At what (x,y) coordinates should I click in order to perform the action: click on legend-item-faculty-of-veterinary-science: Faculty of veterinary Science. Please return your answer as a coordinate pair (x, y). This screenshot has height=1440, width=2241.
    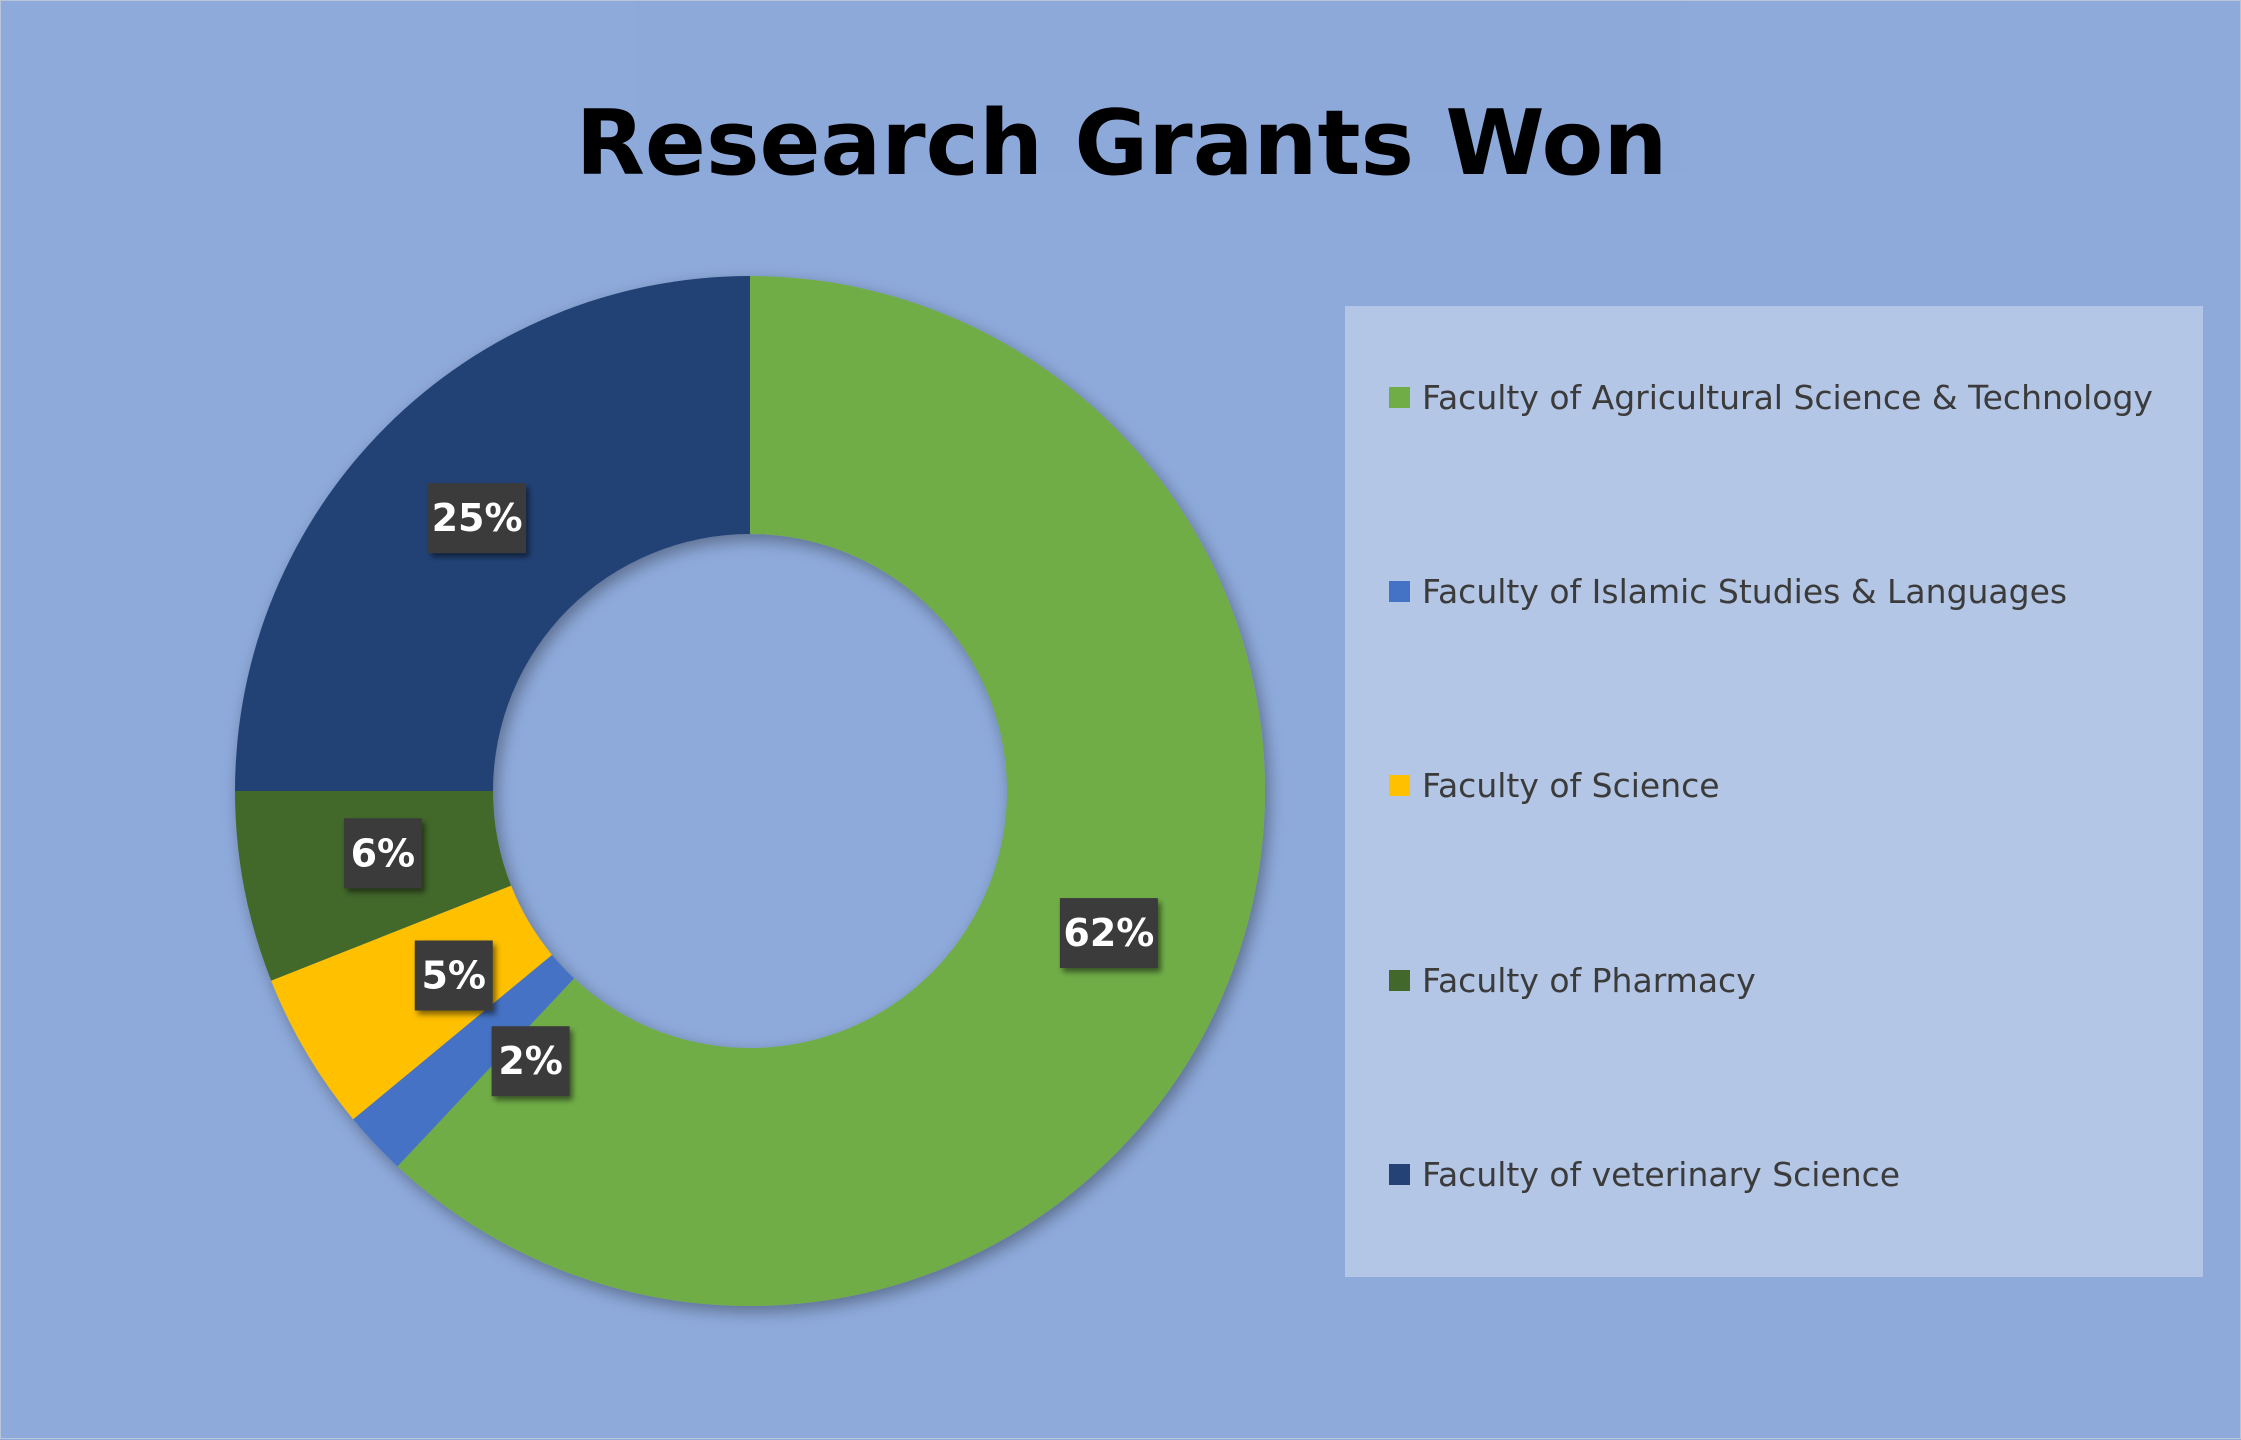
    Looking at the image, I should click on (1644, 1174).